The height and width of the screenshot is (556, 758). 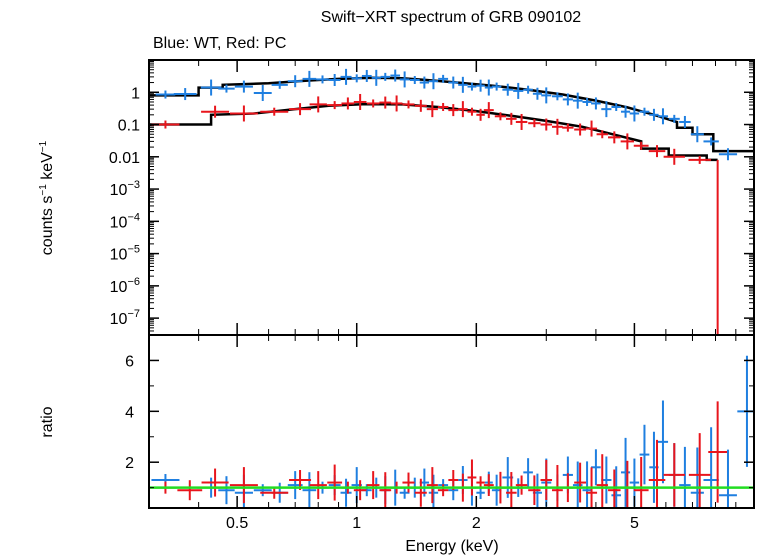 What do you see at coordinates (129, 126) in the screenshot?
I see `y-tick-label: 0.1` at bounding box center [129, 126].